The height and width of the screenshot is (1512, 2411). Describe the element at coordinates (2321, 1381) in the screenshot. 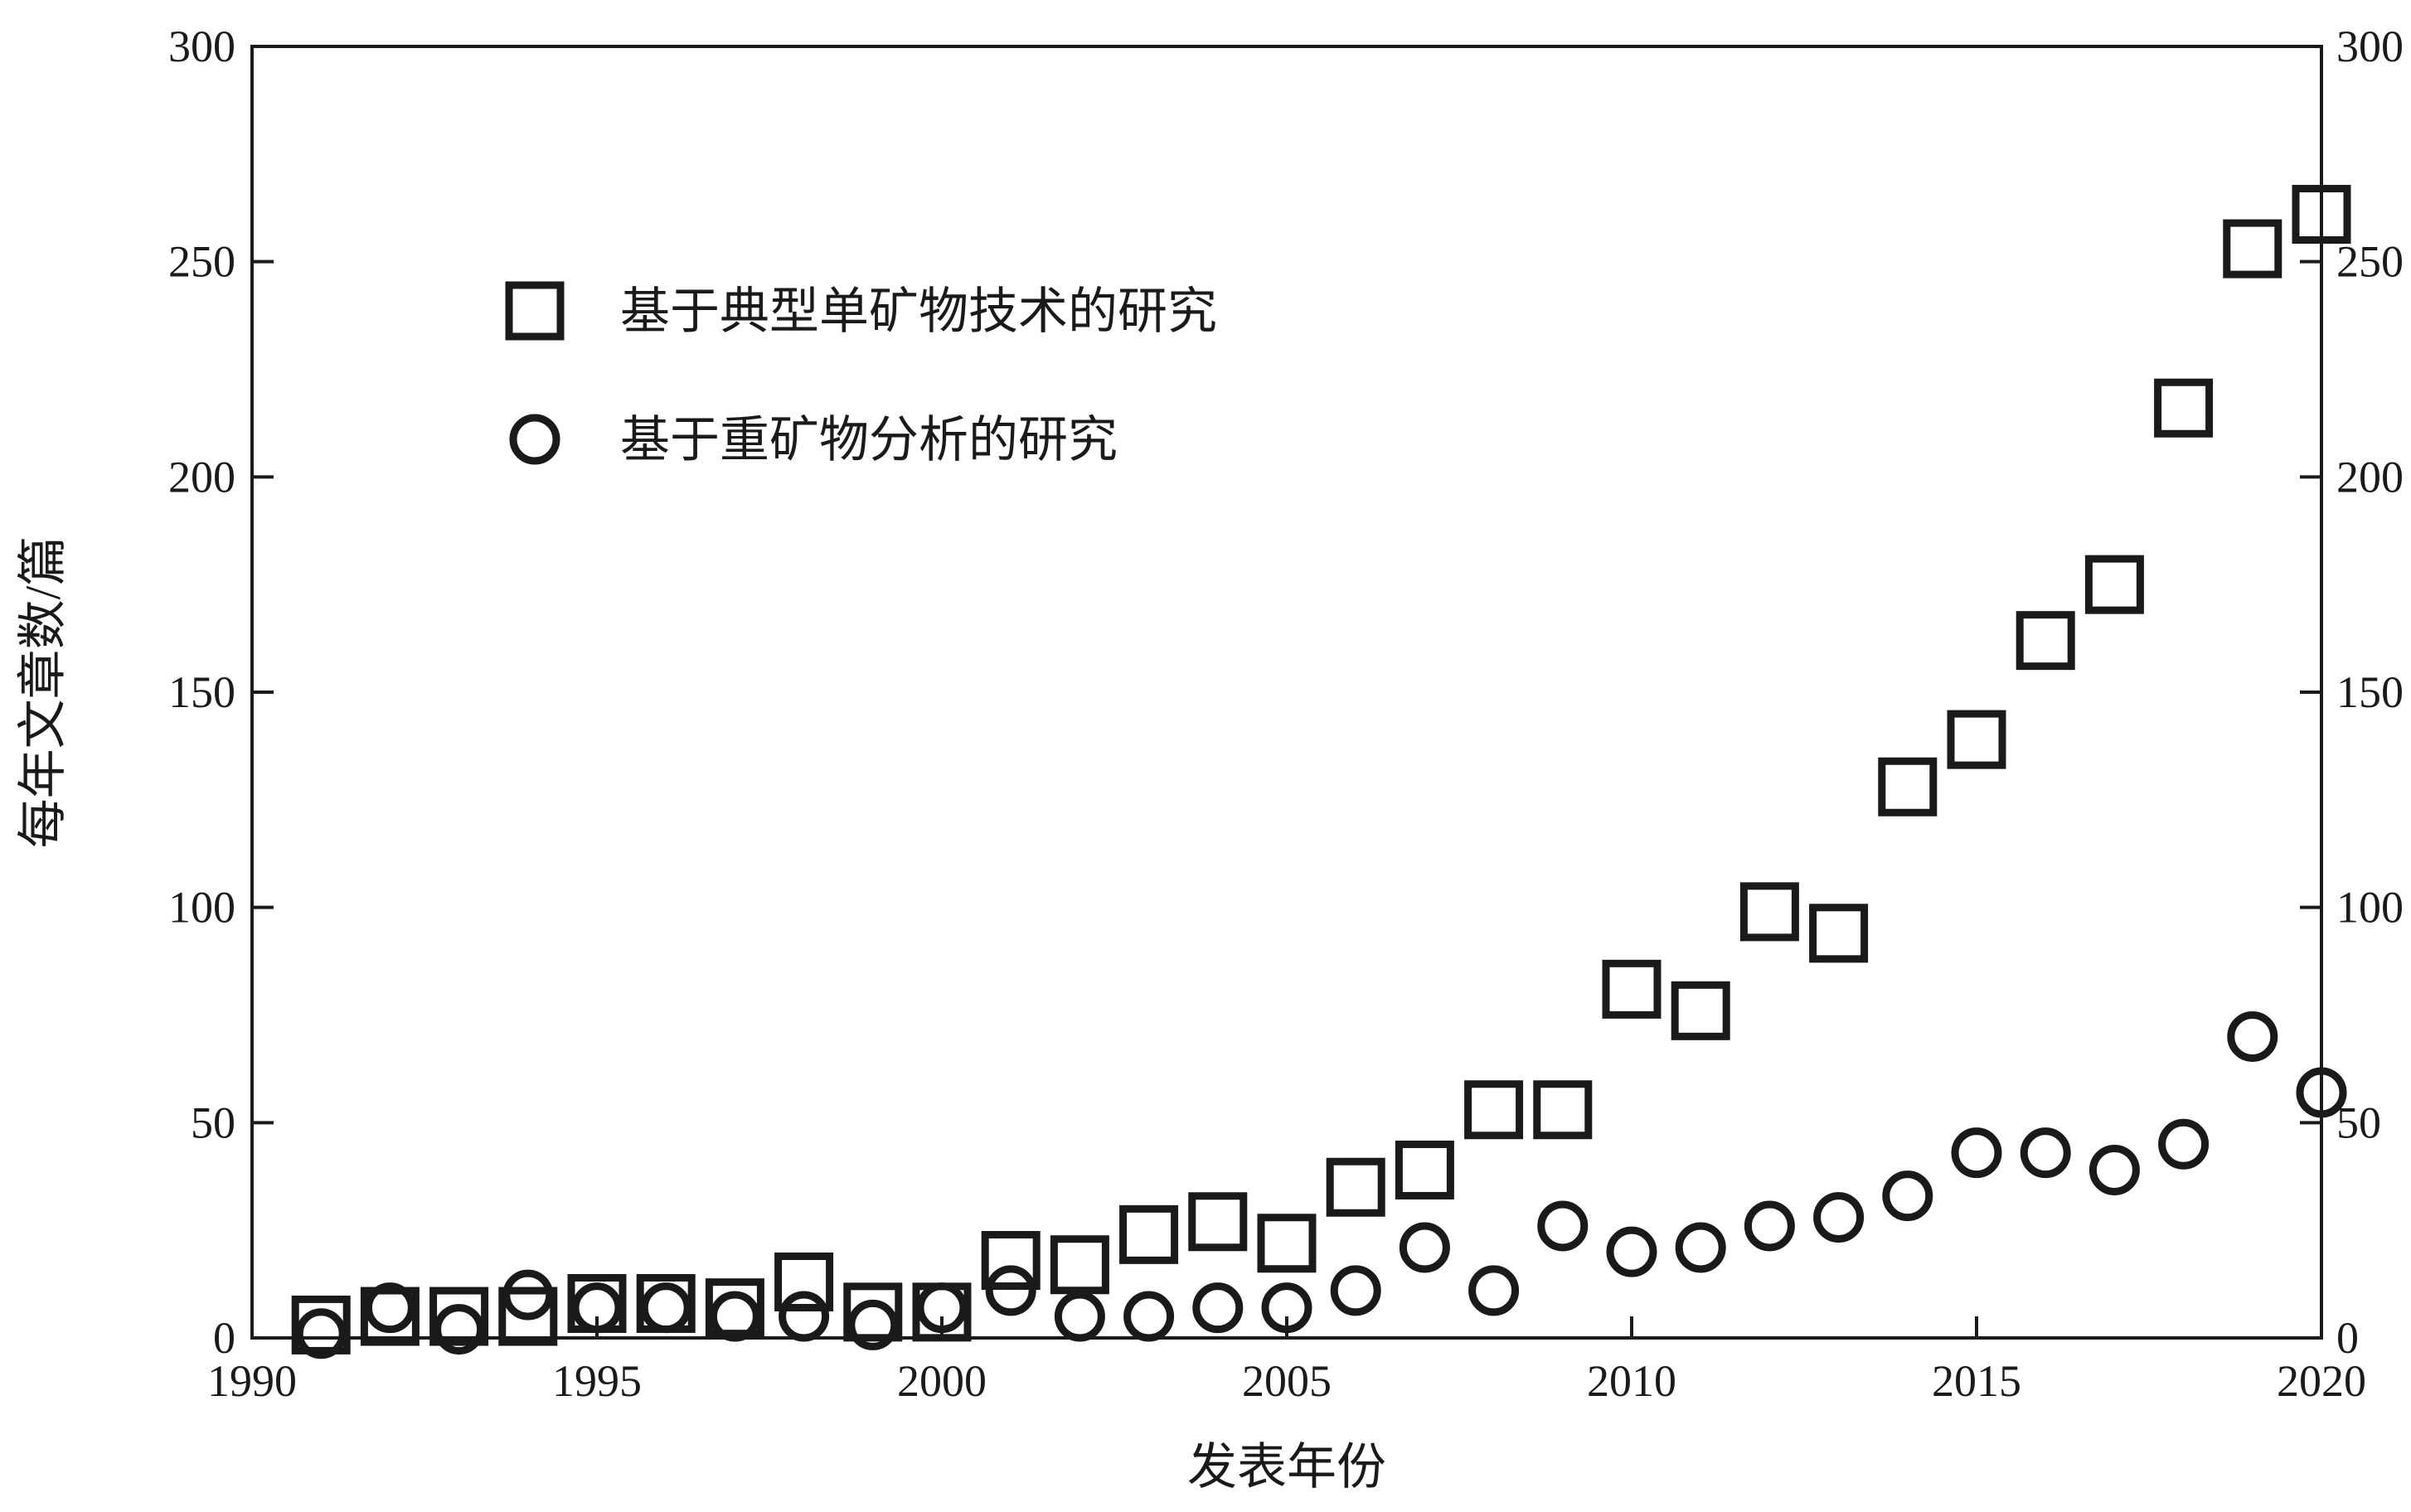

I see `x-tick-label: 2020` at that location.